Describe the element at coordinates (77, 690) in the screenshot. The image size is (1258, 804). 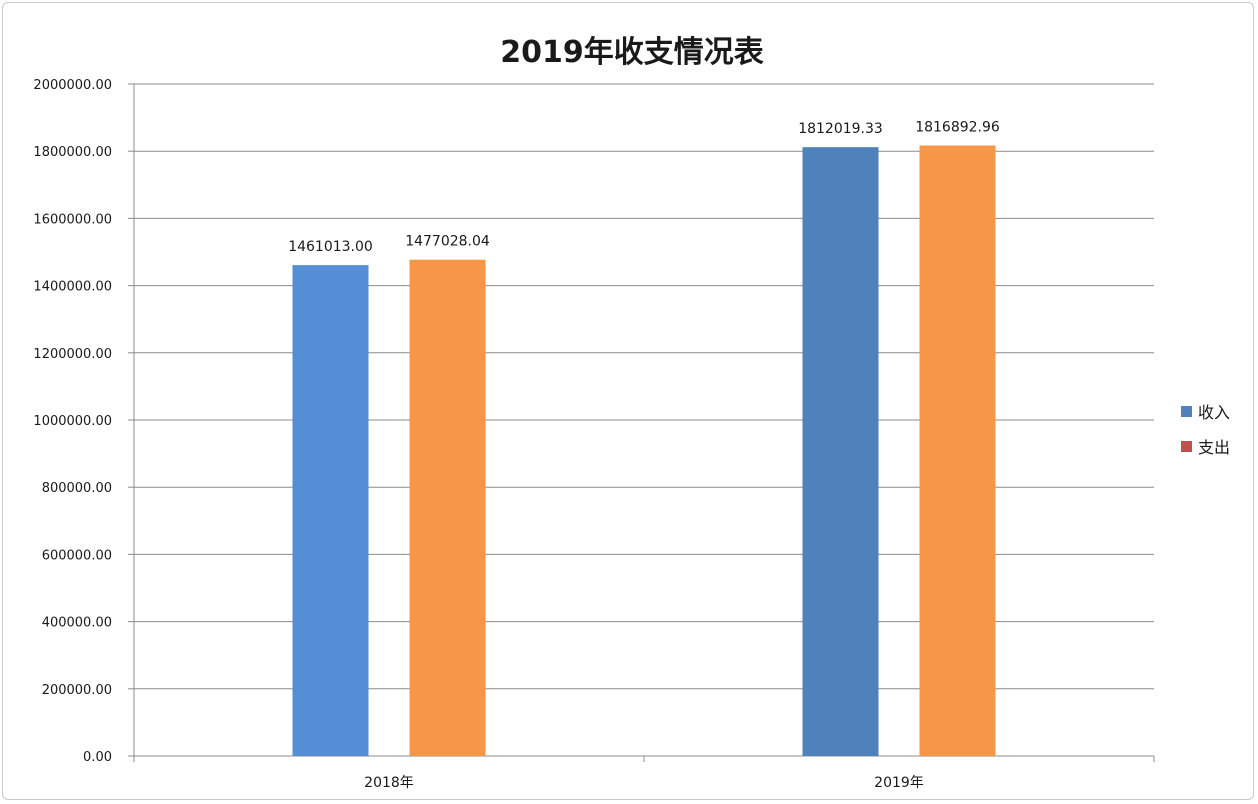
I see `y-tick-label: 200000.00` at that location.